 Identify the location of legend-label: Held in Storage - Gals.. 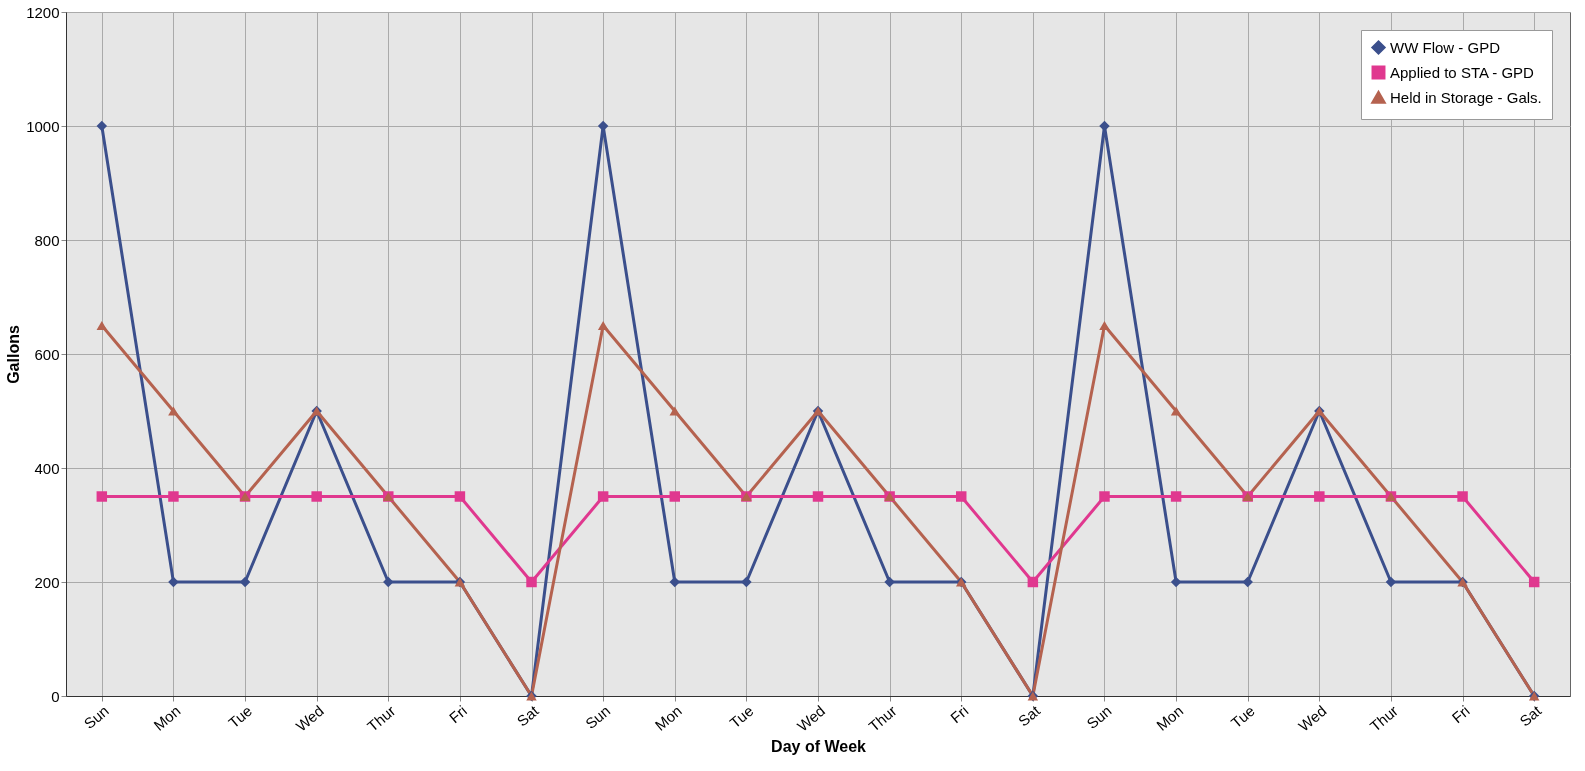
(1466, 97).